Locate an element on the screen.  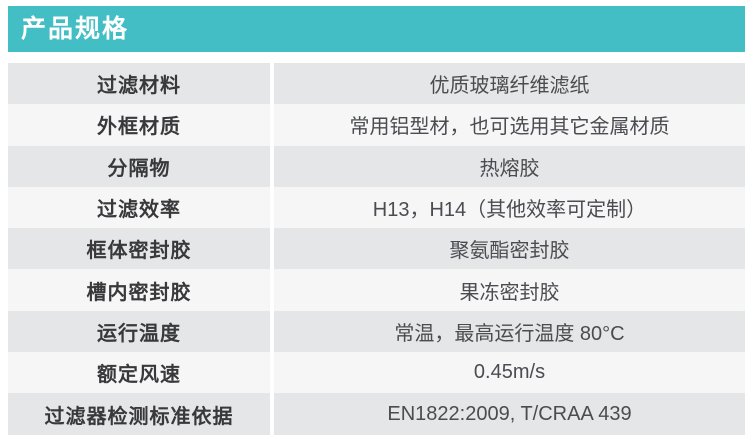
spec-row-frame-sealant: 框体密封胶 聚氨酯密封胶 is located at coordinates (376, 249).